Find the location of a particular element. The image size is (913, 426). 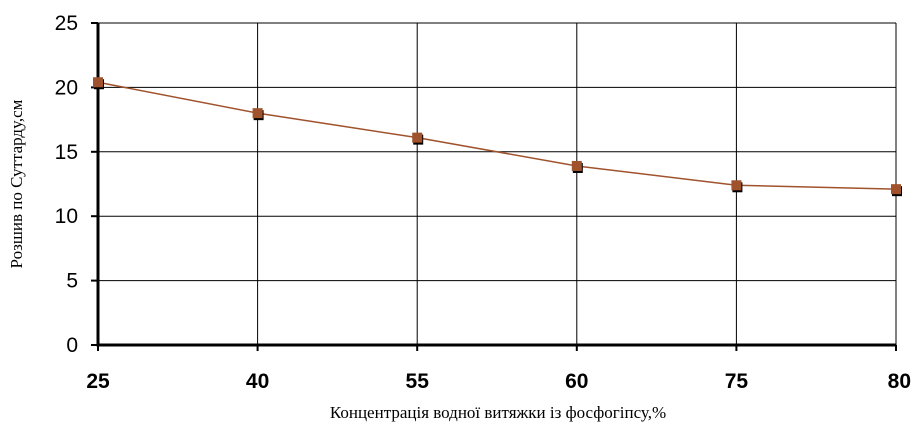

y-tick-label: 5 is located at coordinates (72, 281).